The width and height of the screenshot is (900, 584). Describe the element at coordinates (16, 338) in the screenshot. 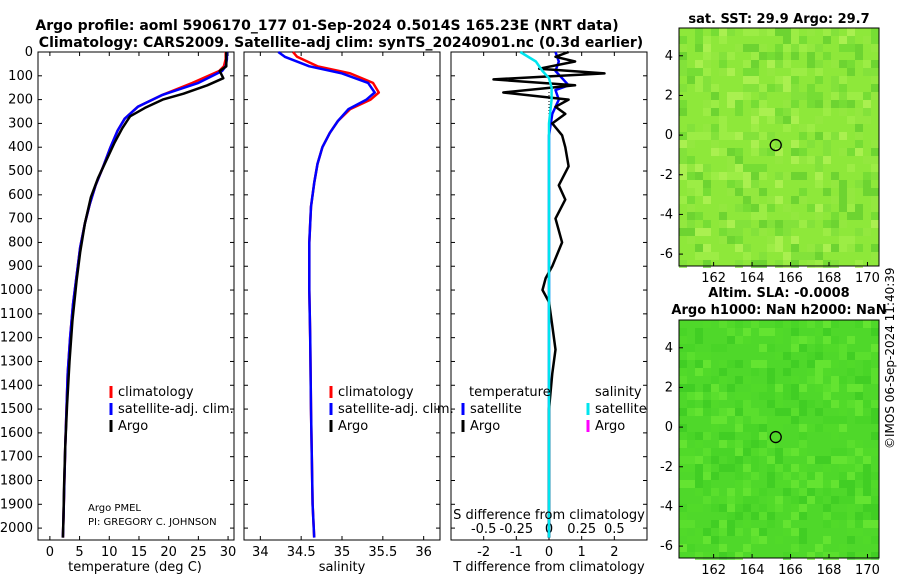

I see `y-tick-label: 1200` at that location.